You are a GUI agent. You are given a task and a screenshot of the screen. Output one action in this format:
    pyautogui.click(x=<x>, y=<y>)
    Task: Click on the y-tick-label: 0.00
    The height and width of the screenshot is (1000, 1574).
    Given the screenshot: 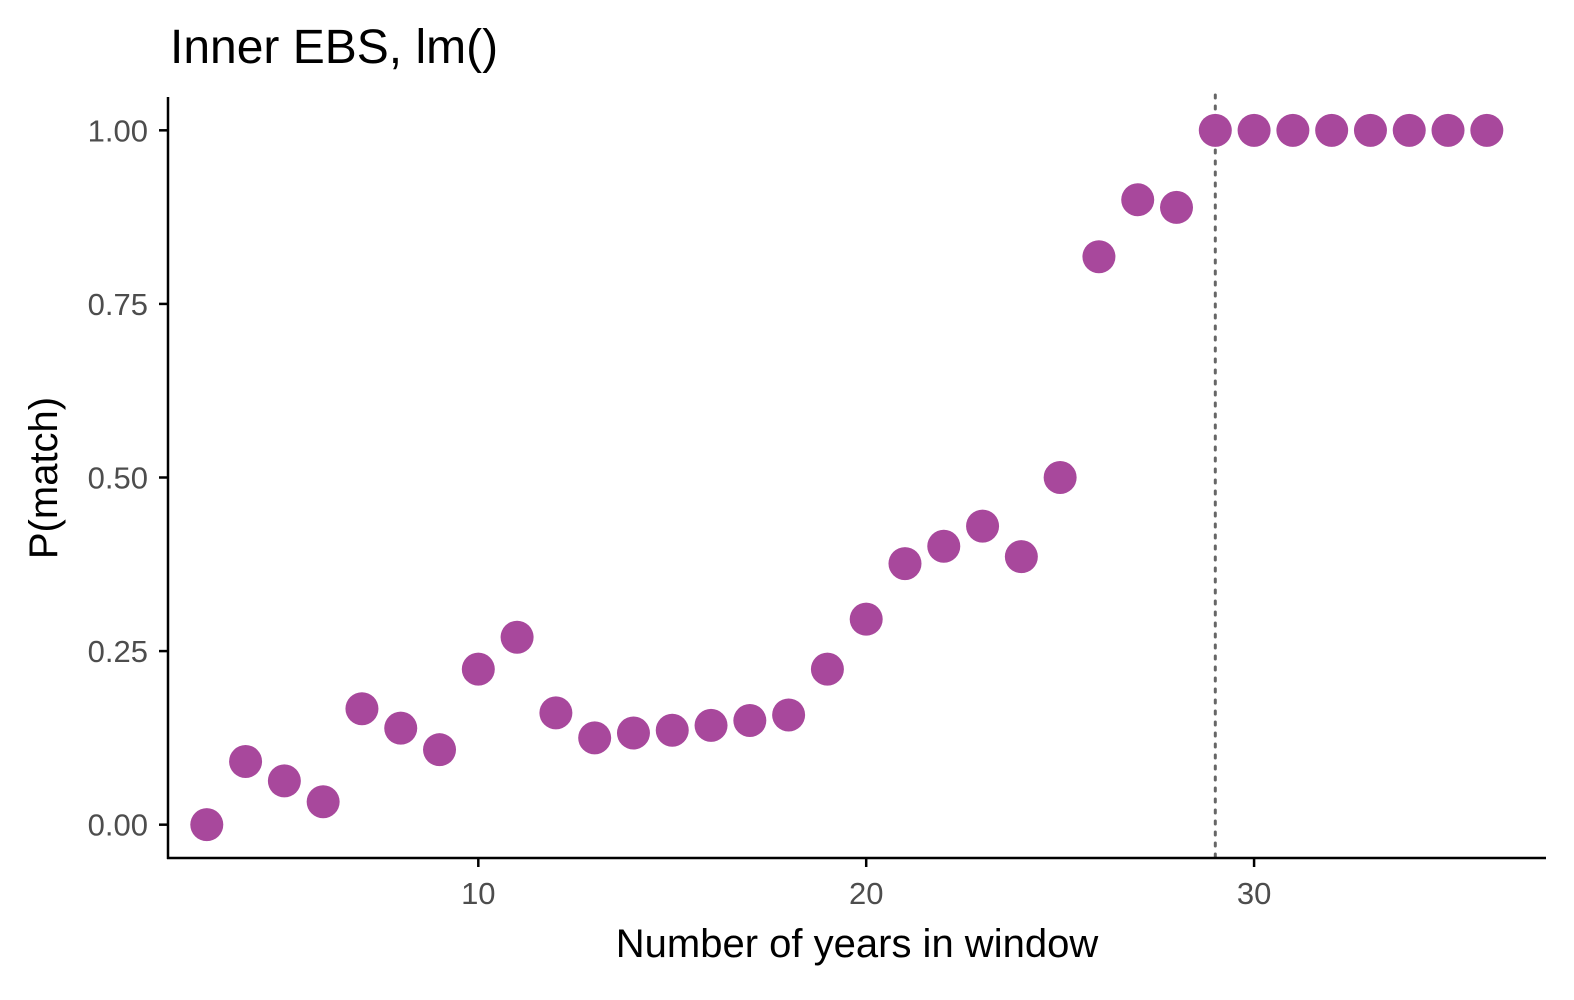 What is the action you would take?
    pyautogui.click(x=118, y=825)
    